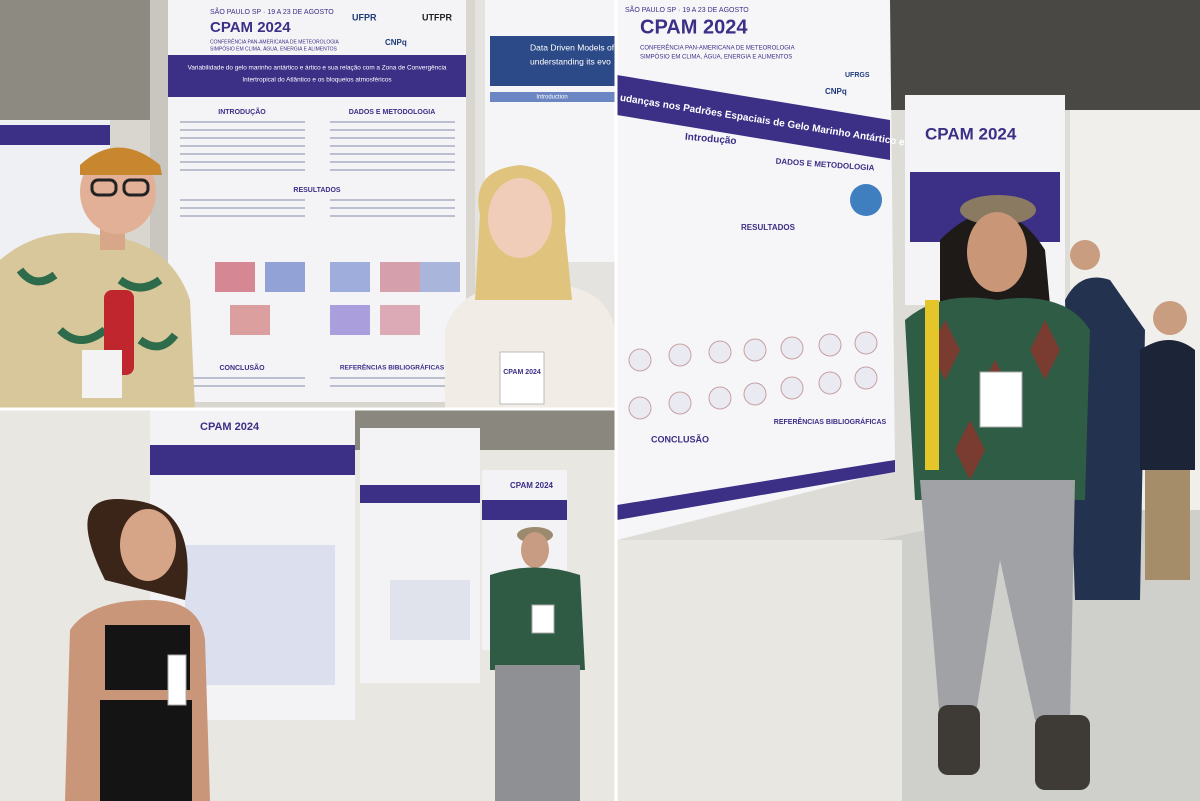 Image resolution: width=1200 pixels, height=801 pixels. Describe the element at coordinates (121, 161) in the screenshot. I see `cap` at that location.